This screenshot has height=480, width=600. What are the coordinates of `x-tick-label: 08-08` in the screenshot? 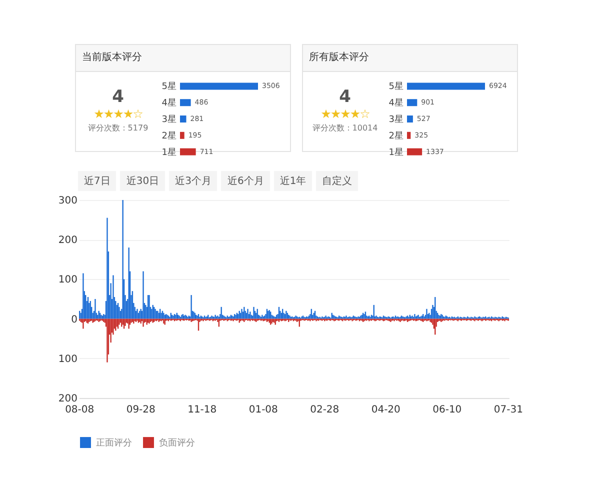 It's located at (79, 410).